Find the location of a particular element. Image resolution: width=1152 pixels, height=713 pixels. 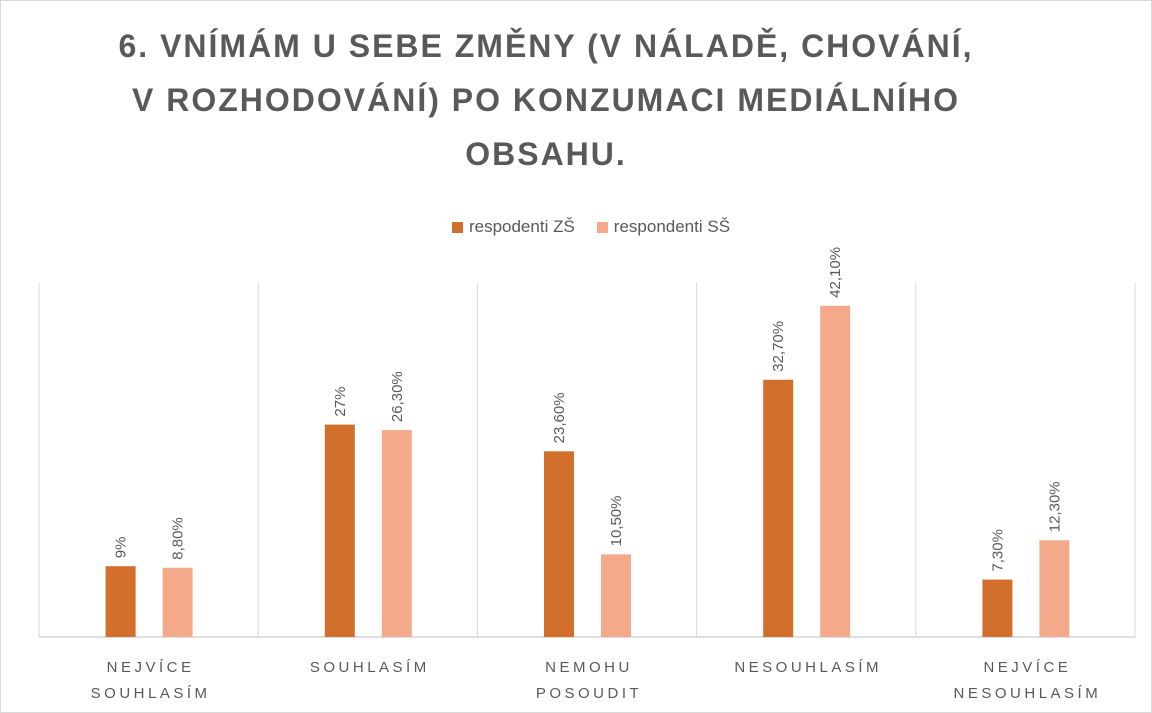

legend-item: respondenti SŠ is located at coordinates (663, 227).